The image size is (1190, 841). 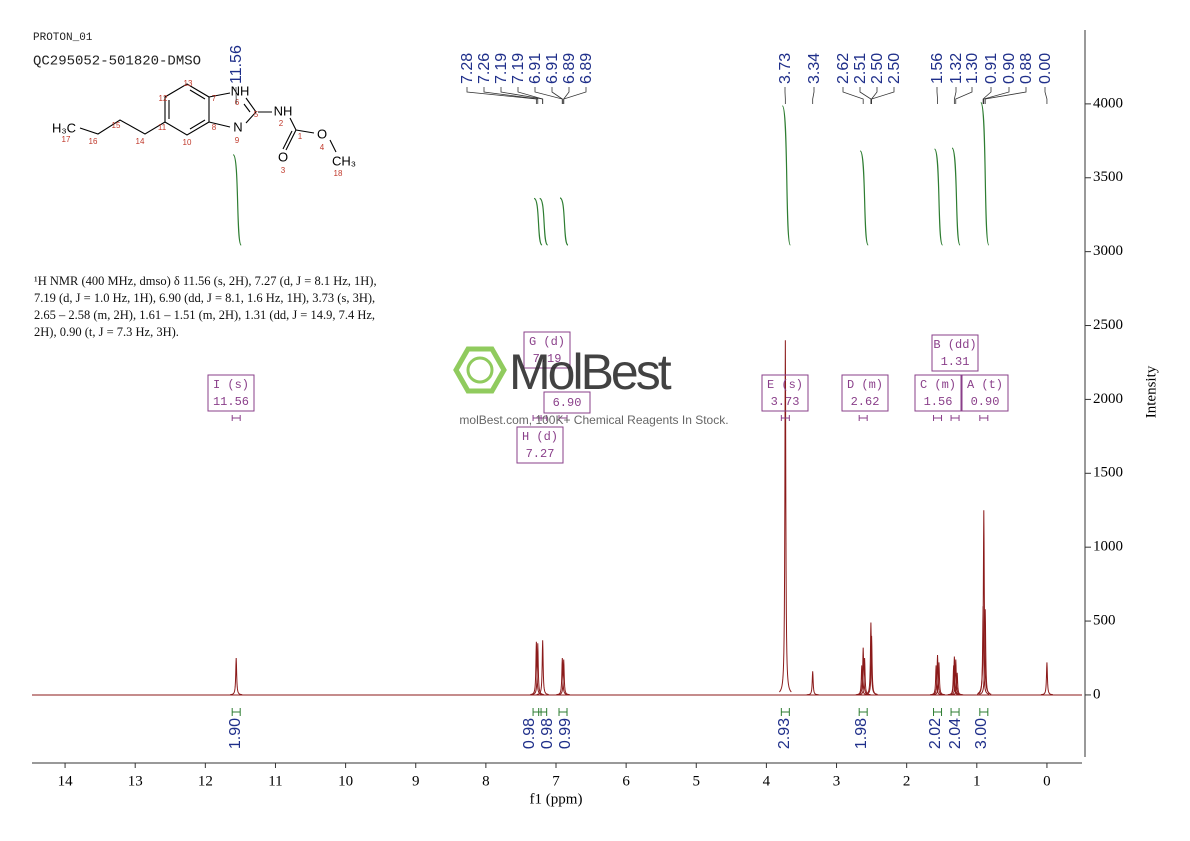 I want to click on multiplet-shift: 2.62, so click(x=865, y=402).